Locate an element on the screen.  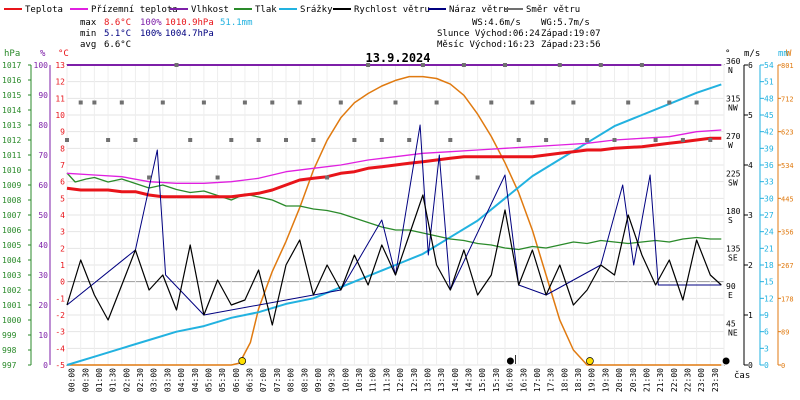
axis-label-percent: % is located at coordinates (43, 54).